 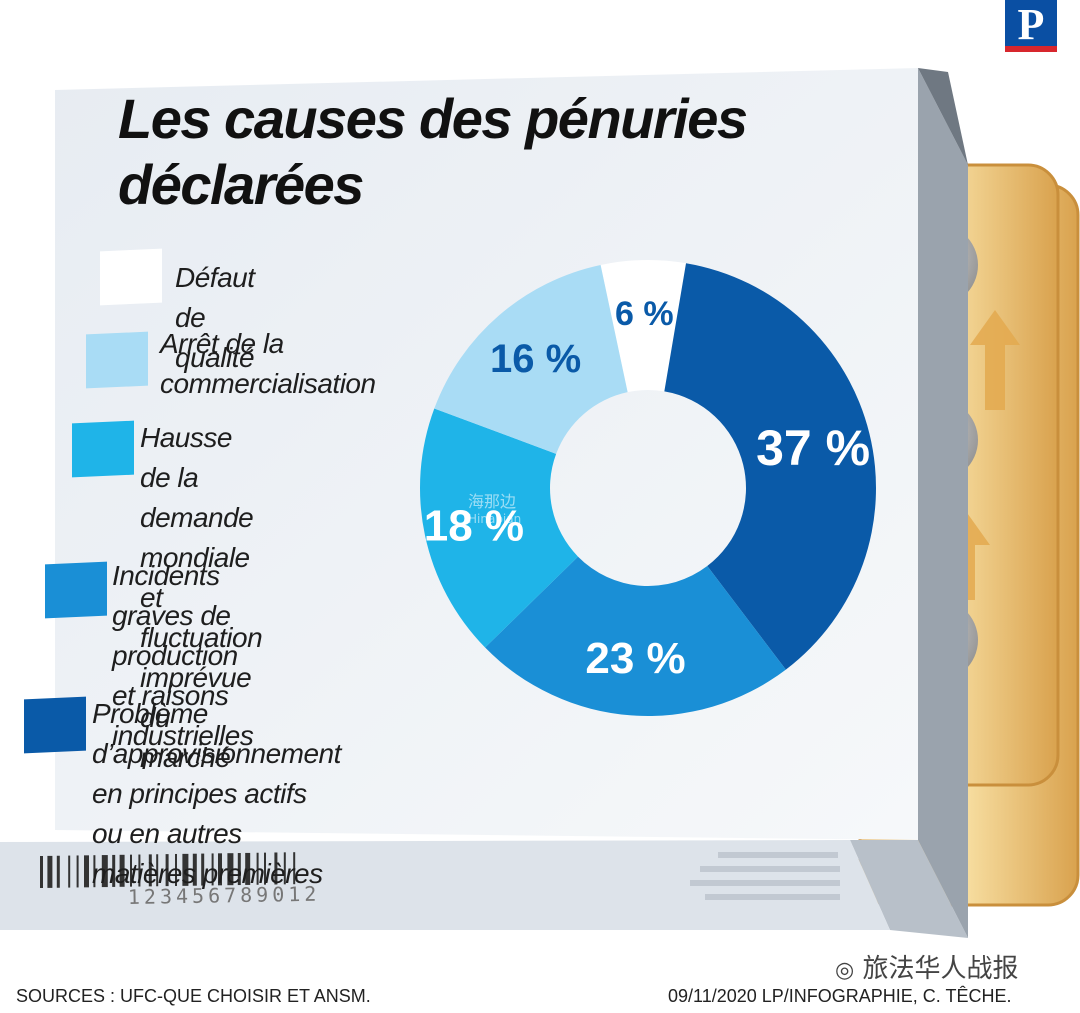 I want to click on wechat-icon: ◎, so click(x=845, y=970).